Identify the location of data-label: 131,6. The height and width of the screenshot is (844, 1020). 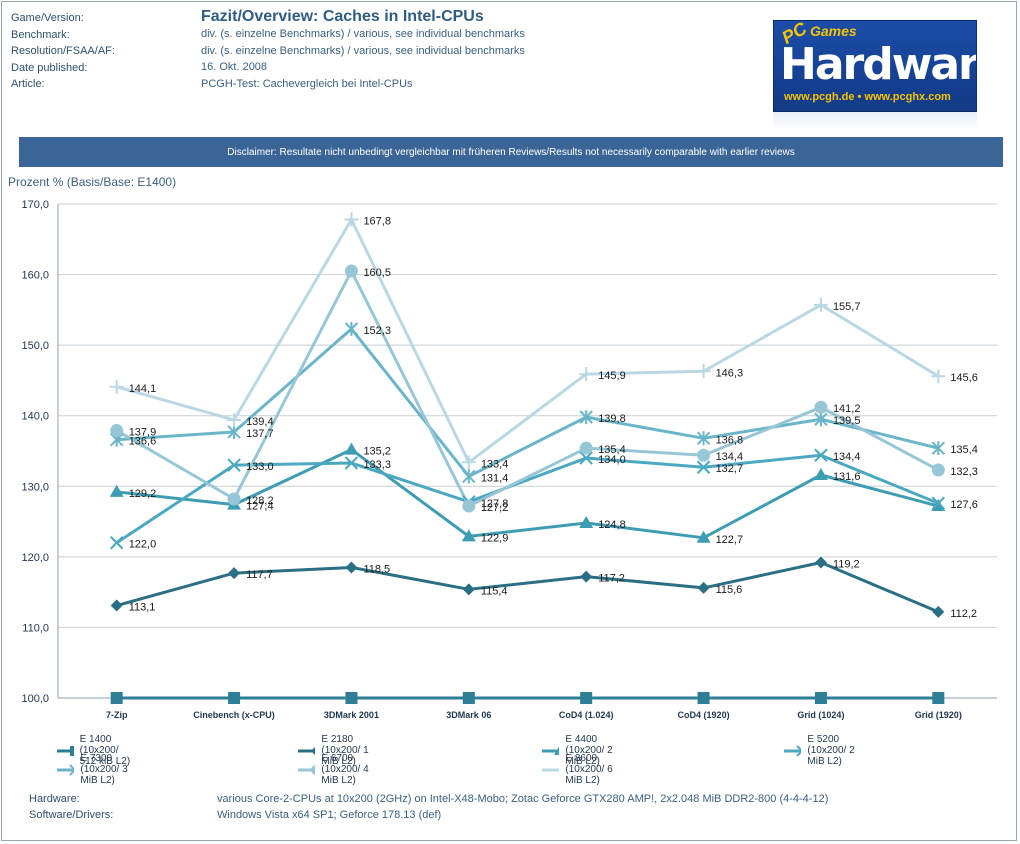
(847, 477).